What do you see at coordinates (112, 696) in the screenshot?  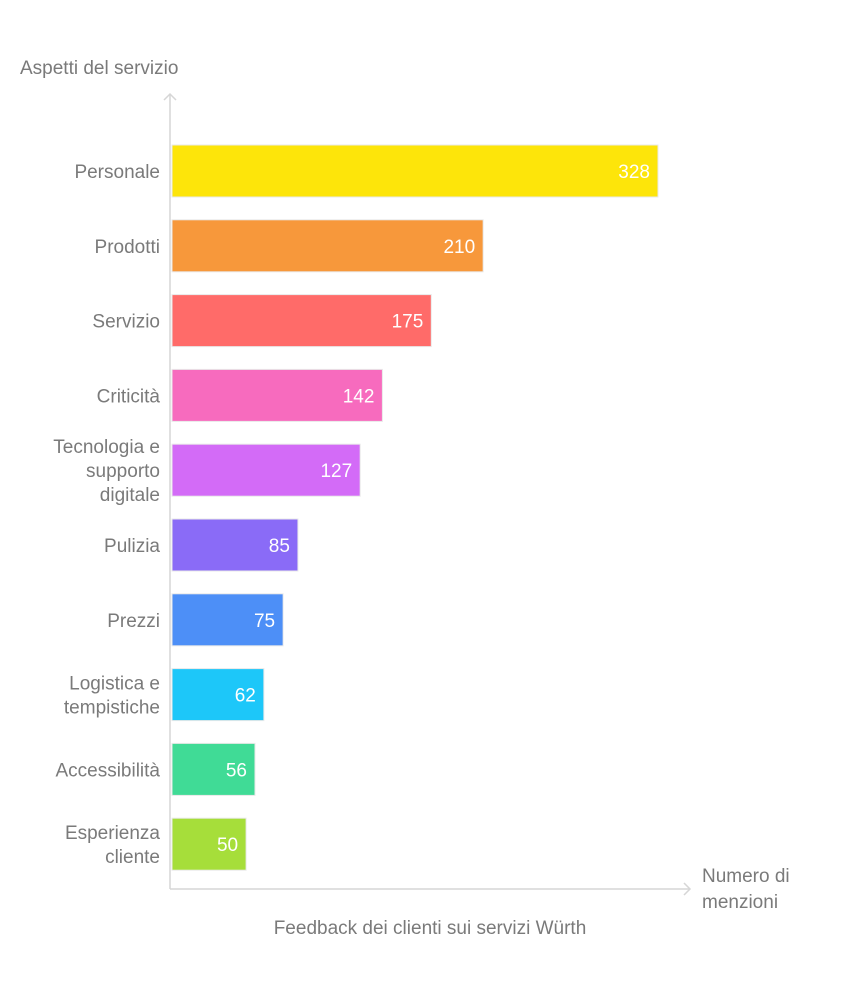 I see `category-label: Logistica e tempistiche` at bounding box center [112, 696].